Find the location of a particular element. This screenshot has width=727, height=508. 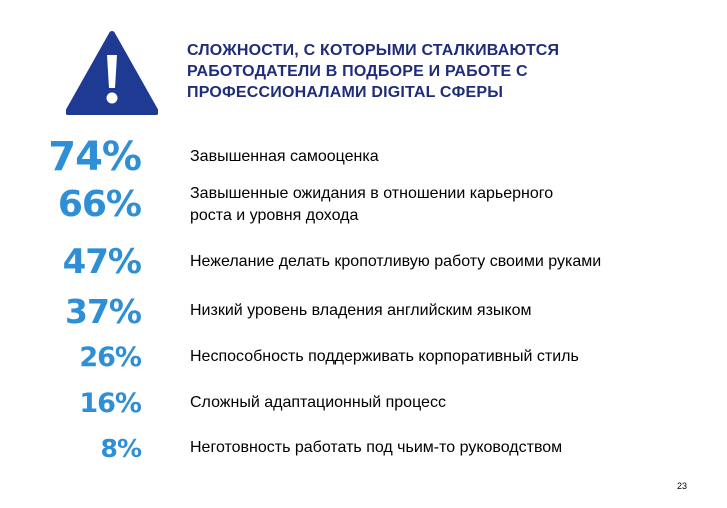

difficulty-label: Сложный адаптационный процесс is located at coordinates (440, 403).